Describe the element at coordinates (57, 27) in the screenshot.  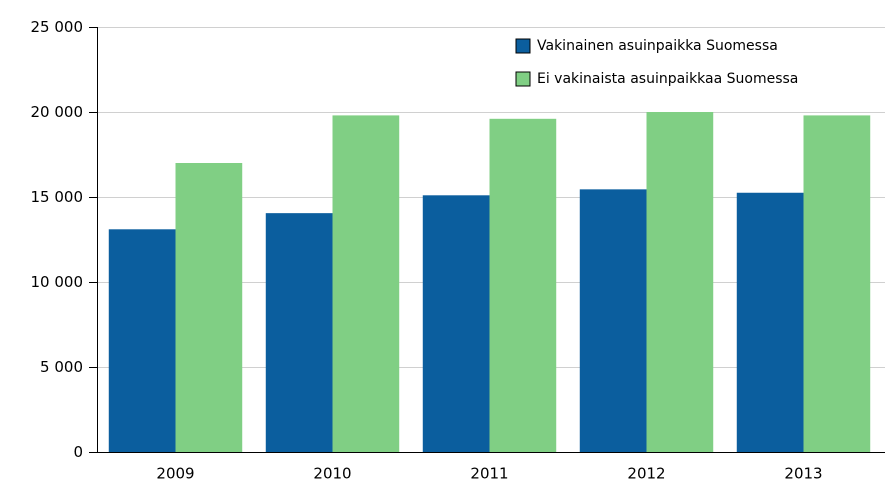
I see `y-tick-label: 25 000` at that location.